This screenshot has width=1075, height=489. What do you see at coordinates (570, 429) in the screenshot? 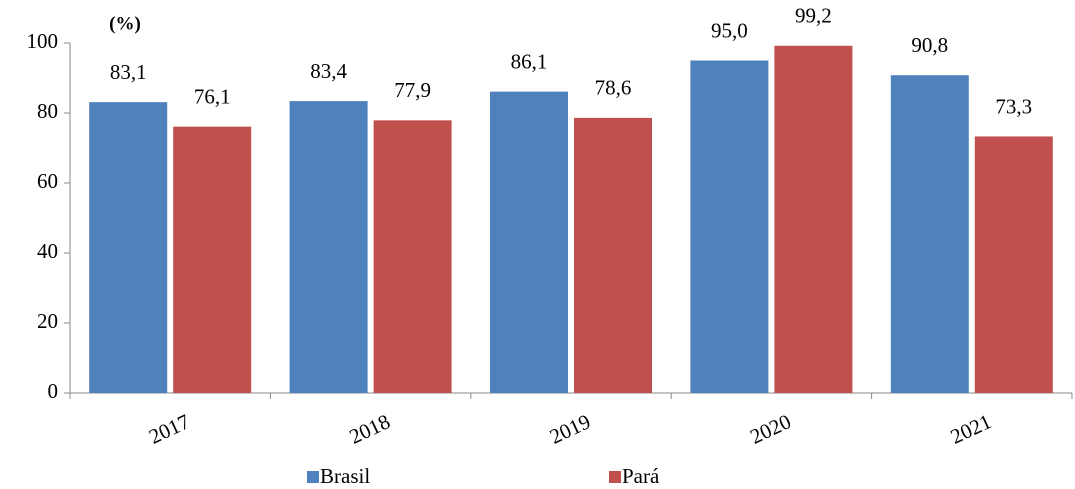
I see `x-tick-label: 2019` at bounding box center [570, 429].